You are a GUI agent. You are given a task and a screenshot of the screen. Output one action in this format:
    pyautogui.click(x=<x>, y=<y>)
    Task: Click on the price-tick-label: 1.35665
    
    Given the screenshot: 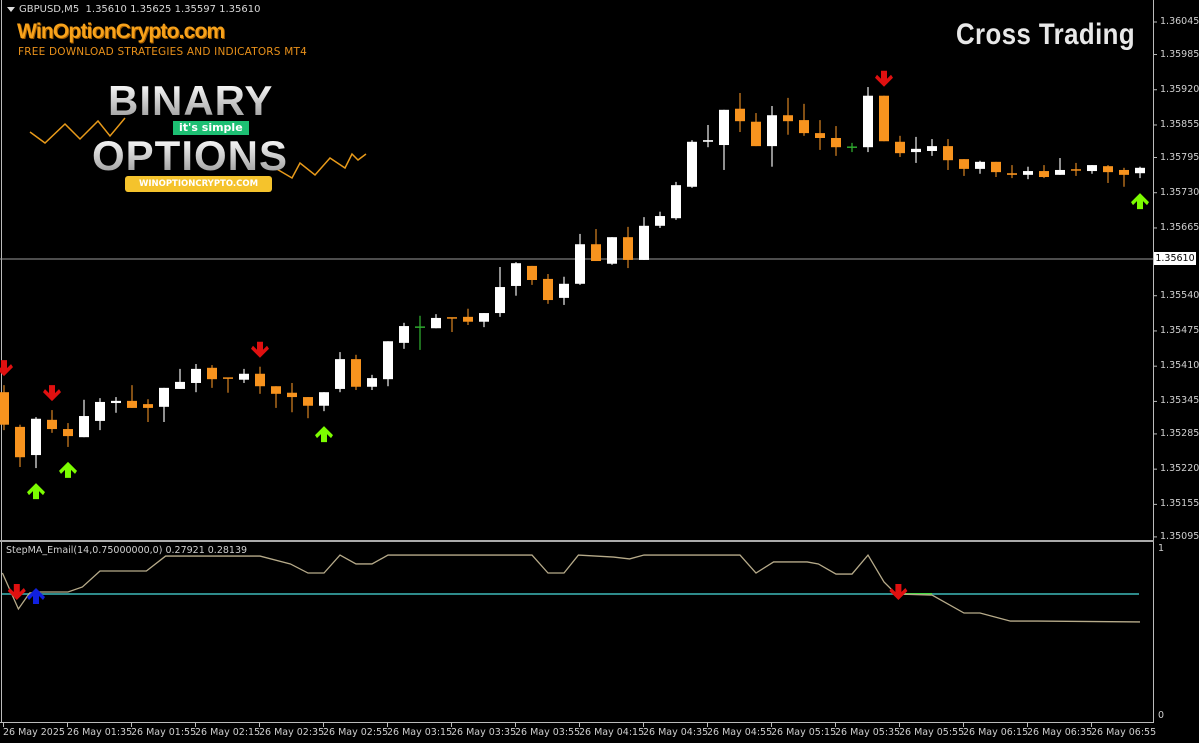 What is the action you would take?
    pyautogui.click(x=1179, y=227)
    